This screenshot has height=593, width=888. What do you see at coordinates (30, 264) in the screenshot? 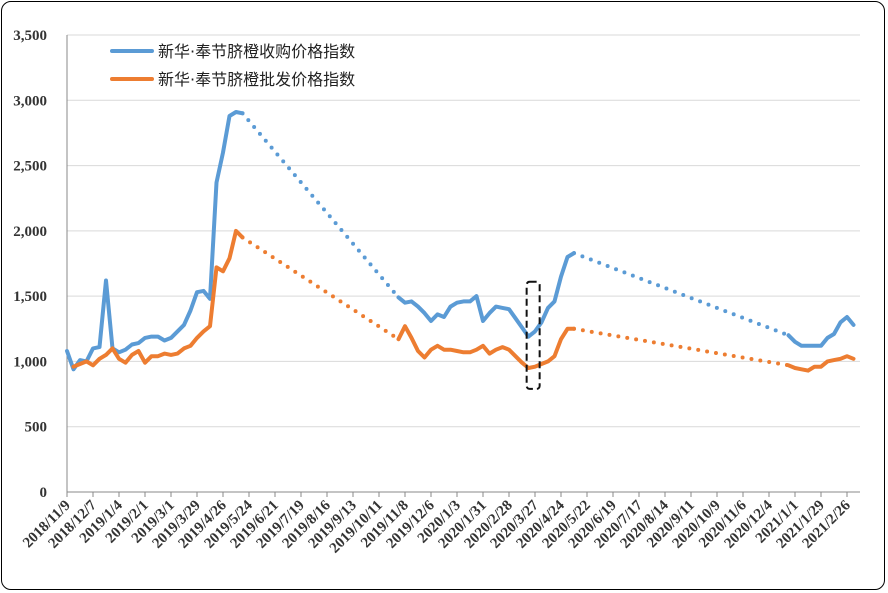
I see `y-axis-ticks: 0 500 1,000 1,500 2,000 2,500 3,000 3,500` at bounding box center [30, 264].